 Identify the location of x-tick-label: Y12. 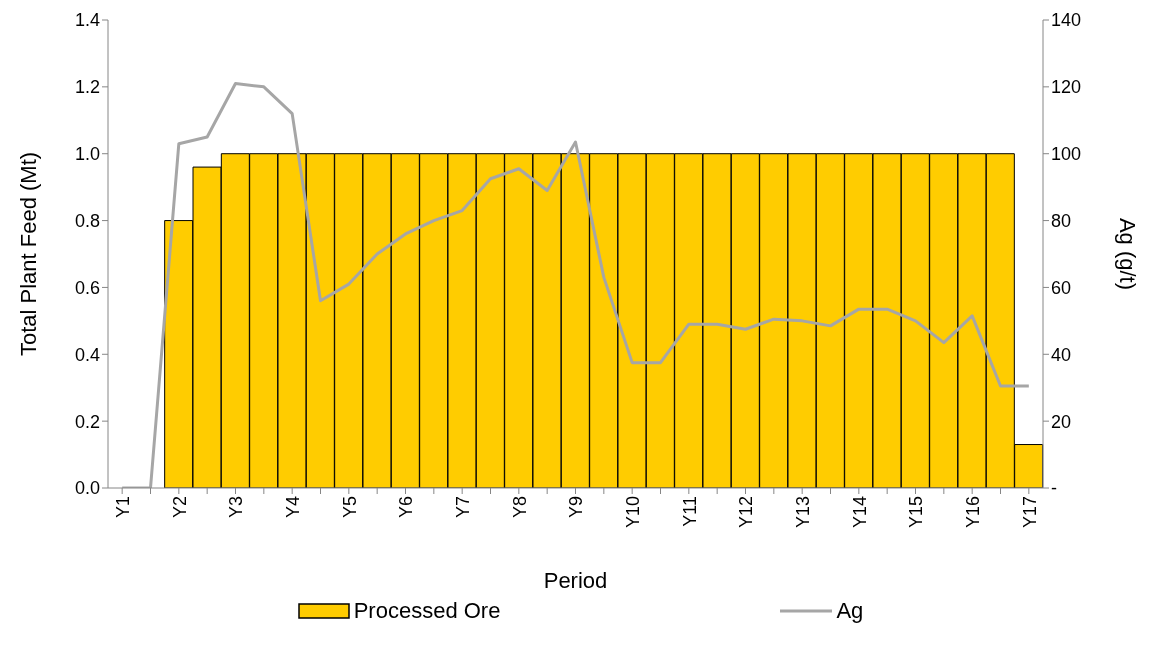
(746, 512).